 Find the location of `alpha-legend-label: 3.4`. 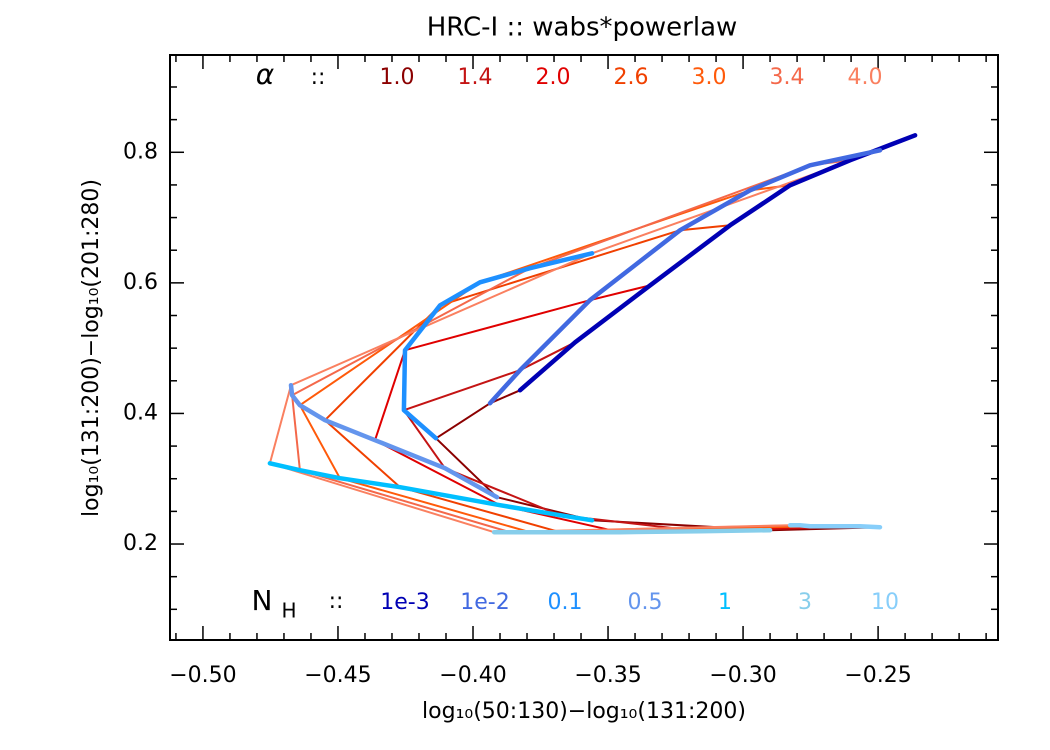

alpha-legend-label: 3.4 is located at coordinates (787, 77).